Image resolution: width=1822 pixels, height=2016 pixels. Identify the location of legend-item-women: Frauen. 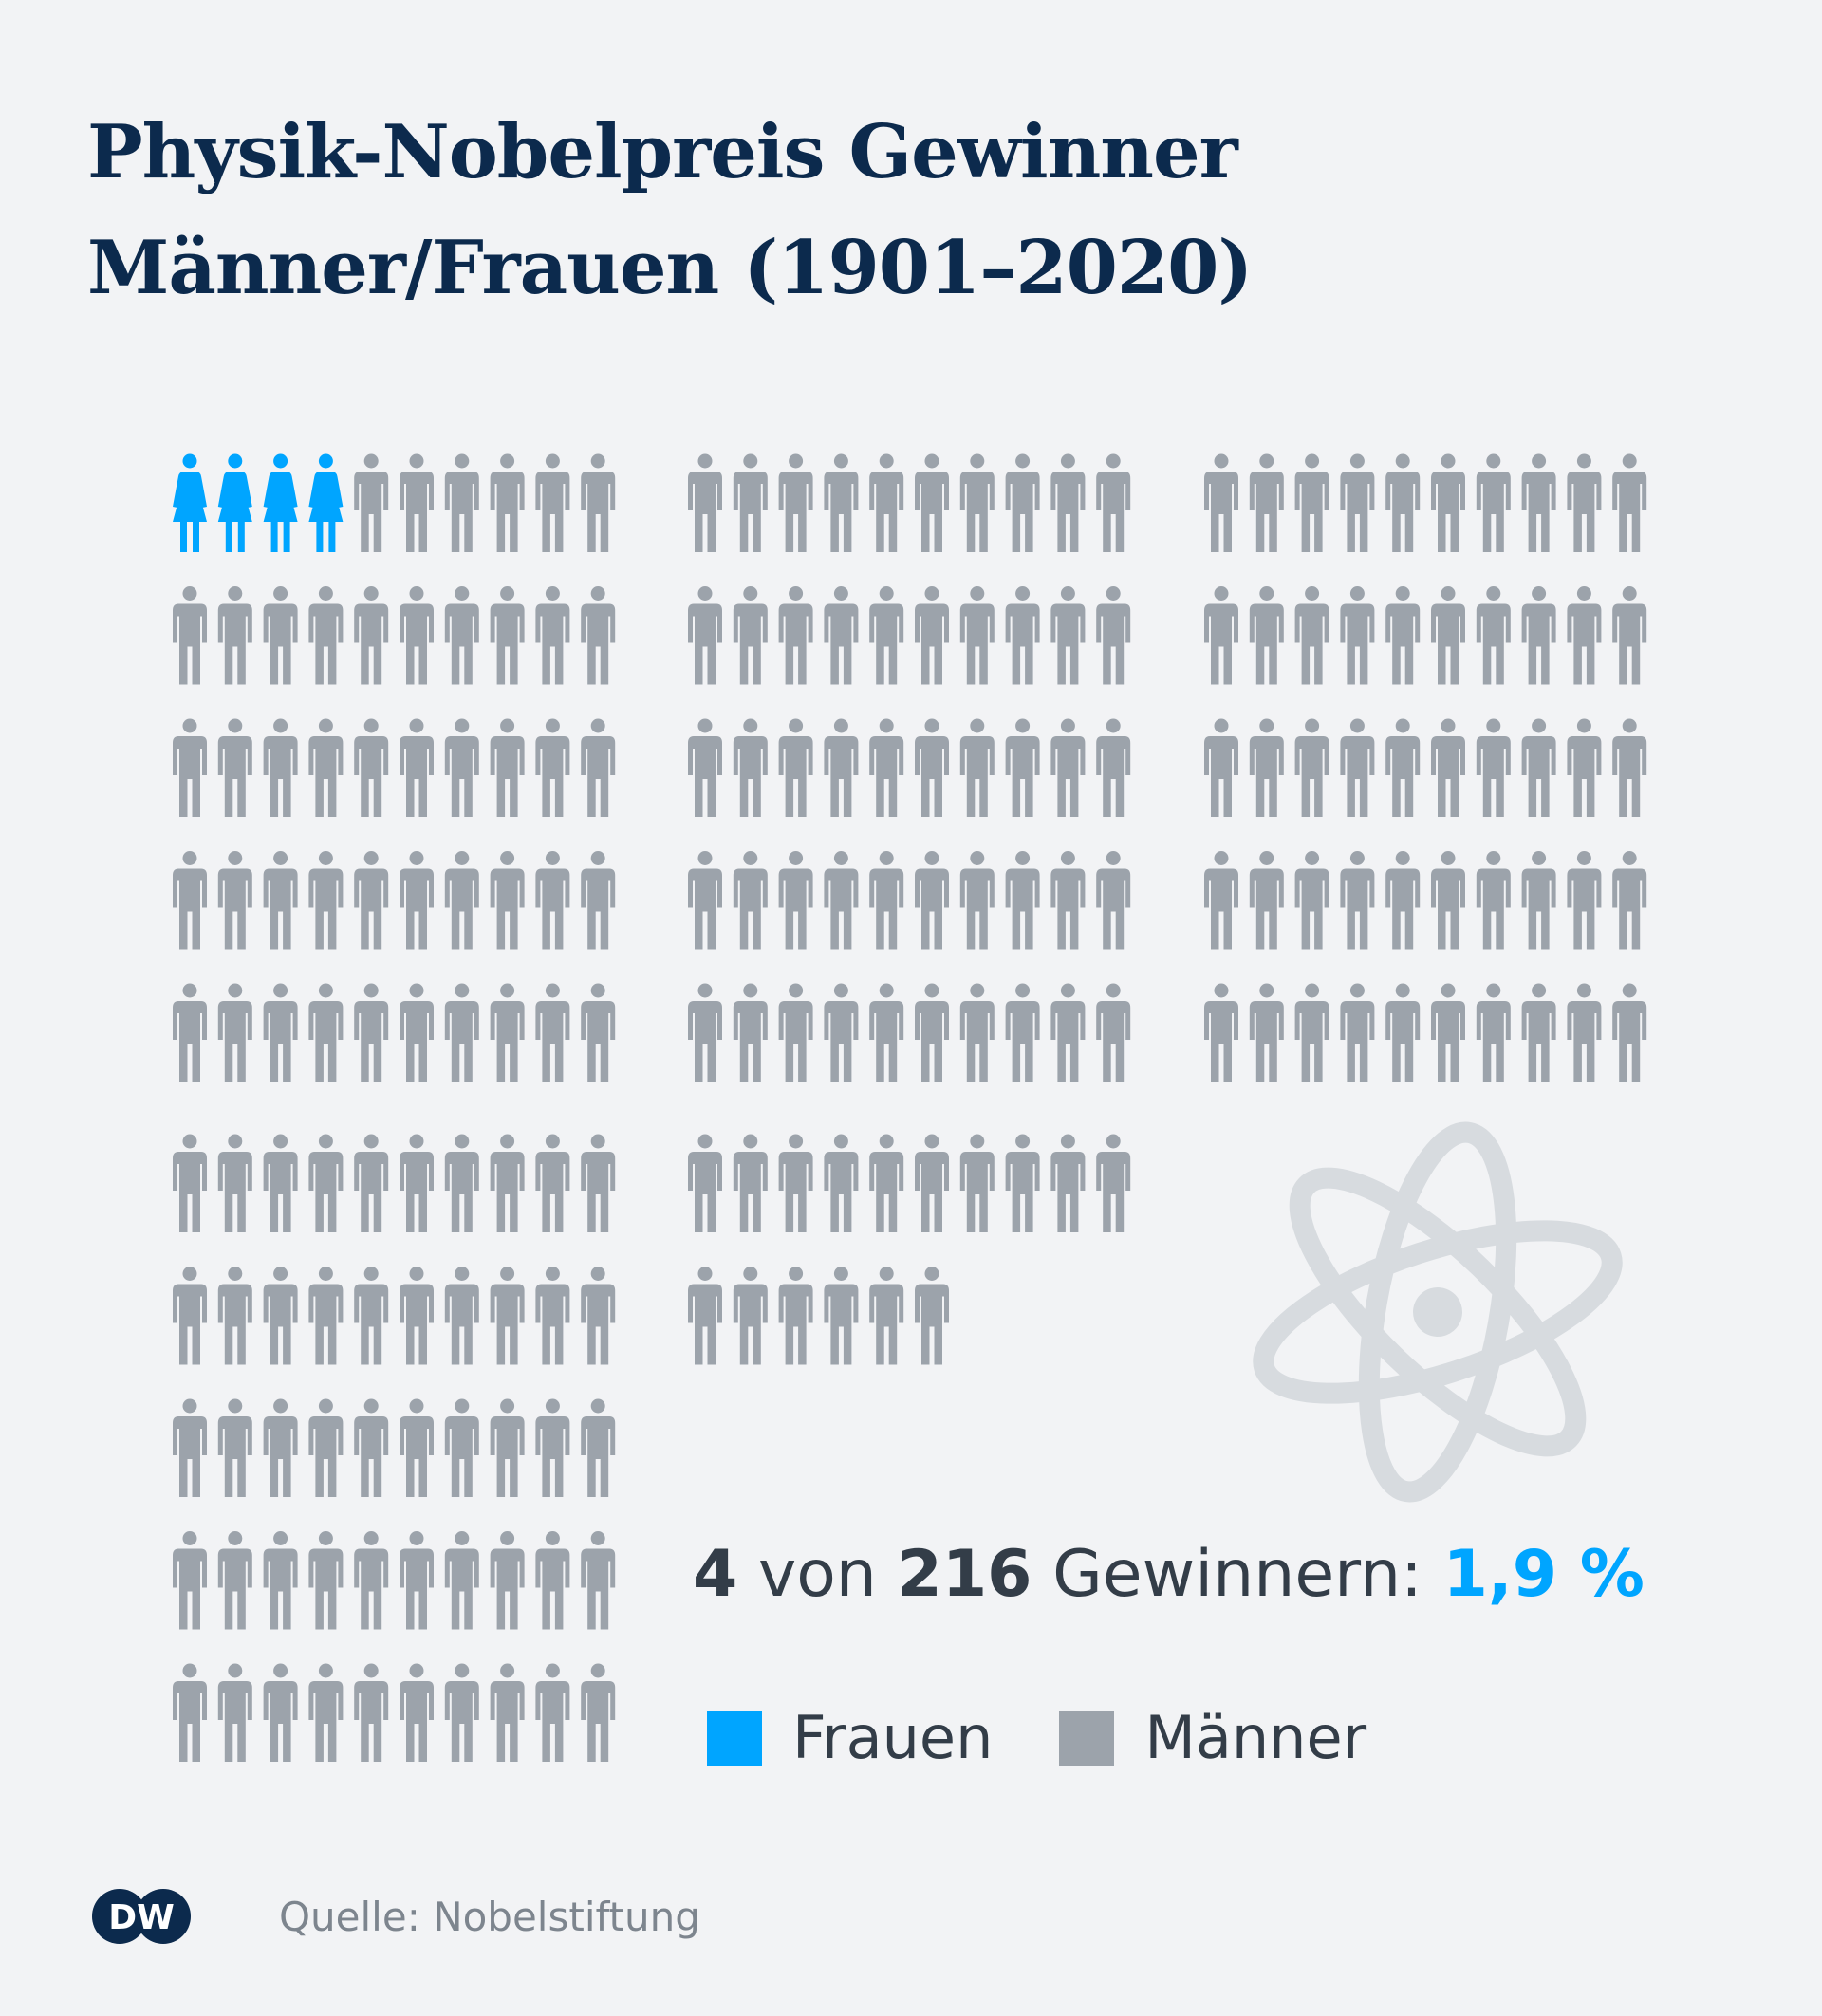
(850, 1737).